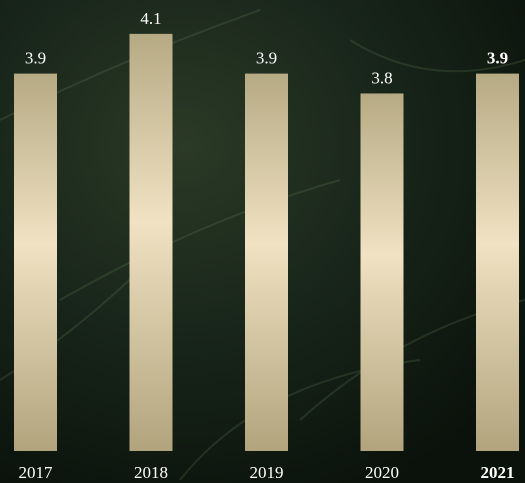  What do you see at coordinates (382, 472) in the screenshot?
I see `x-tick-label: 2020` at bounding box center [382, 472].